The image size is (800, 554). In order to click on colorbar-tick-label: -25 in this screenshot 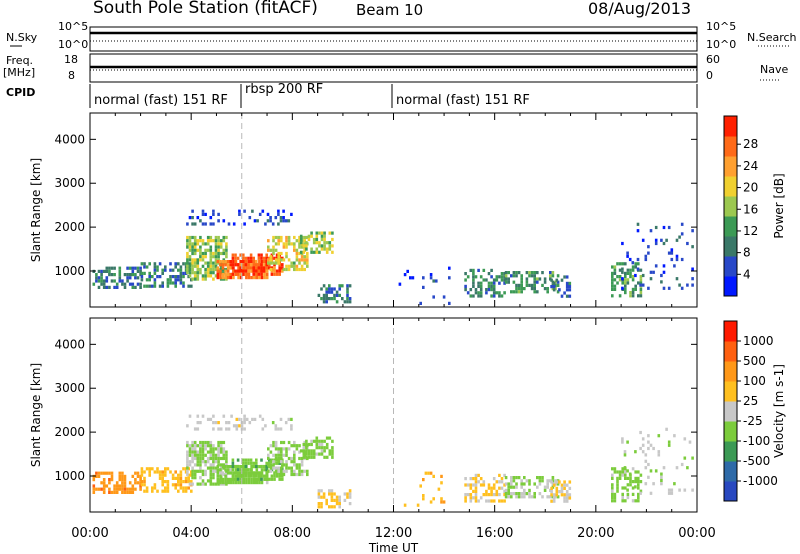, I will do `click(753, 421)`.